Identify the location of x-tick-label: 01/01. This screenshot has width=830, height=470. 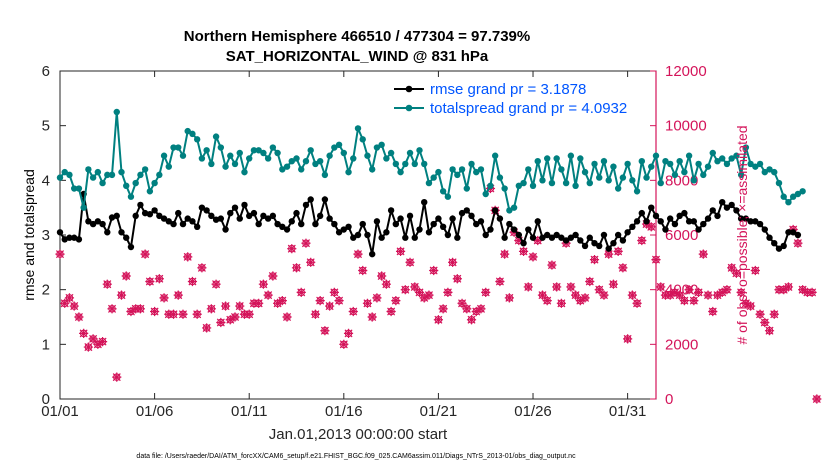
(60, 411).